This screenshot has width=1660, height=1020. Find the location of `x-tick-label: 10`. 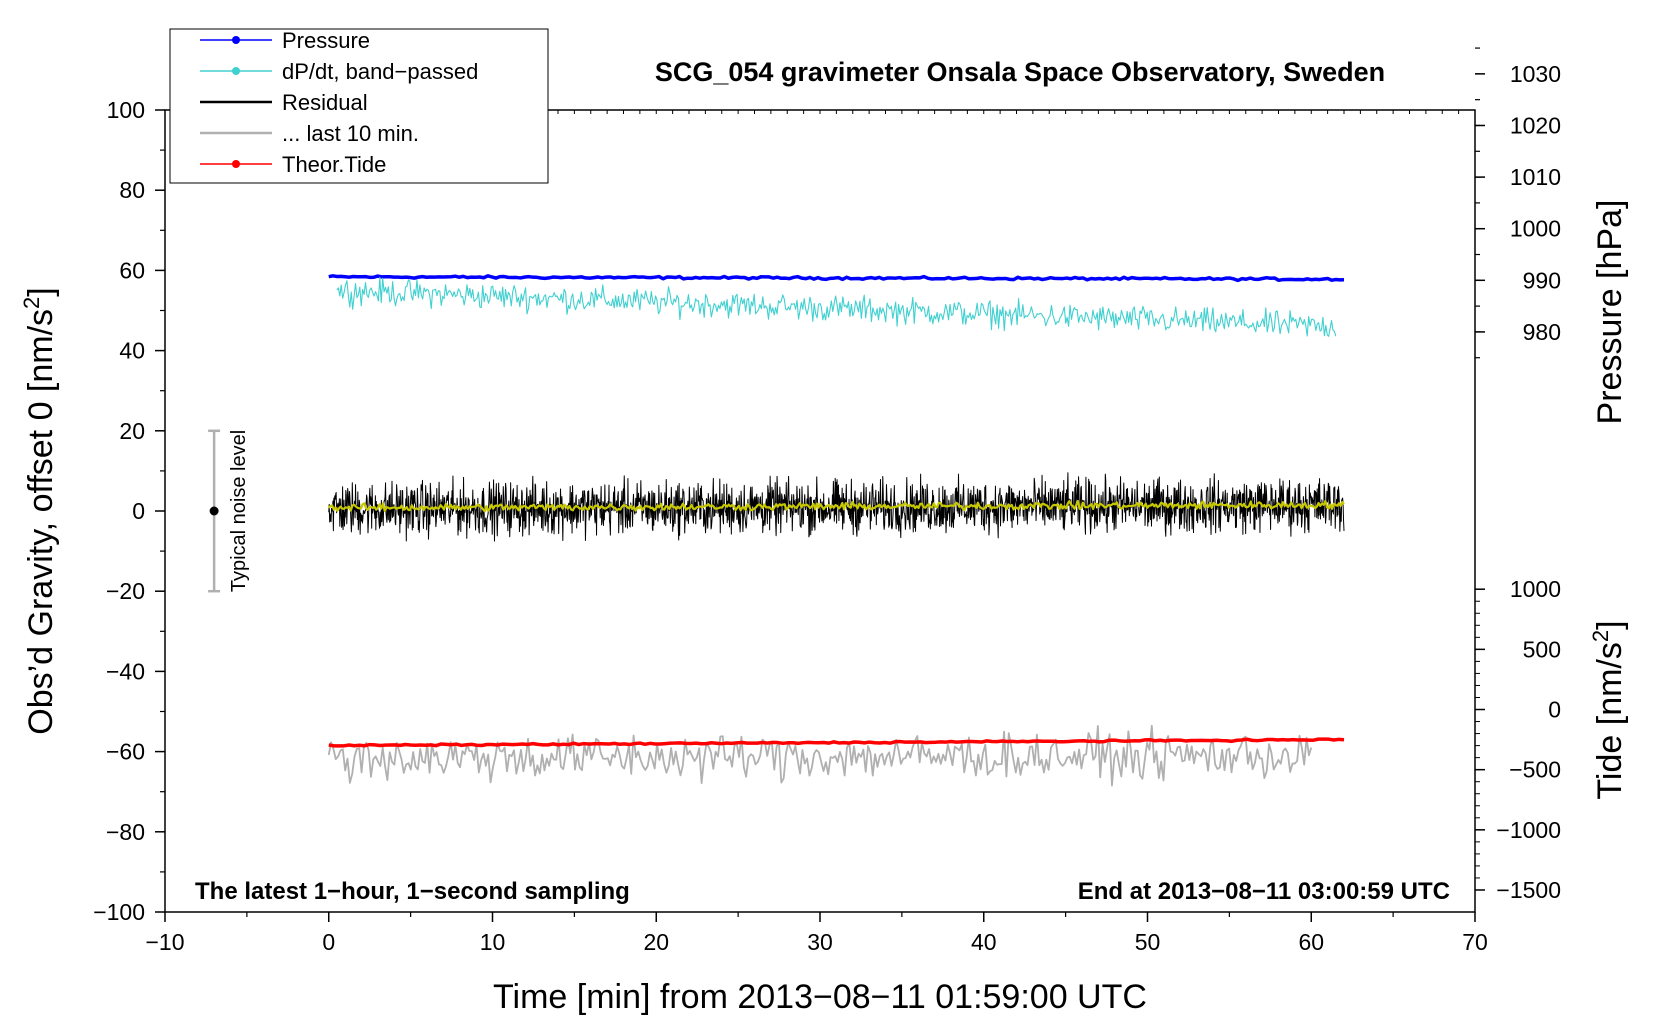

x-tick-label: 10 is located at coordinates (493, 942).